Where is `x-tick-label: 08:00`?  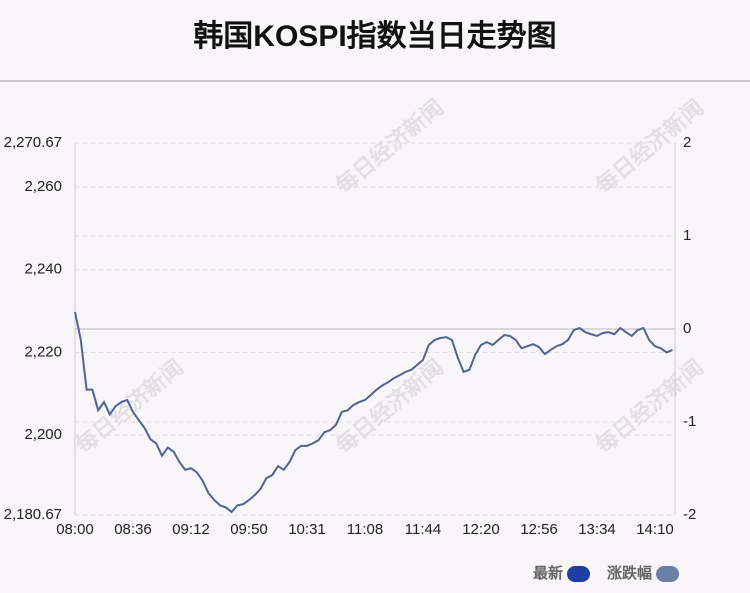 x-tick-label: 08:00 is located at coordinates (75, 529).